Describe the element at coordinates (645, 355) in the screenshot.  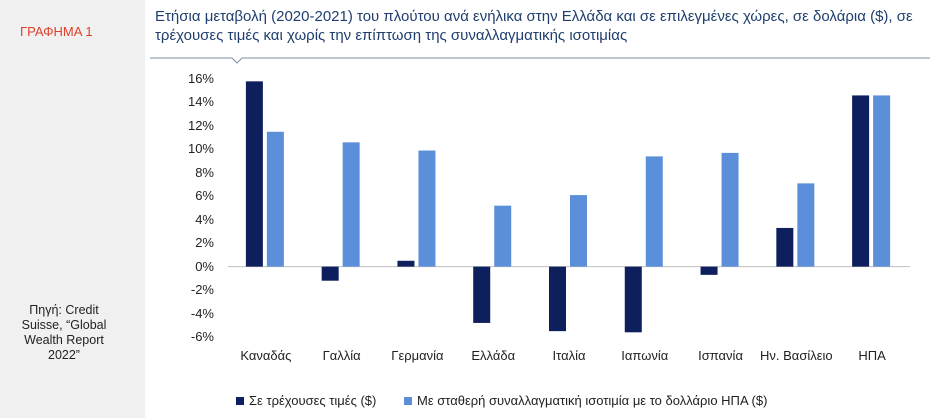
I see `x-tick-label: Ιαπωνία` at that location.